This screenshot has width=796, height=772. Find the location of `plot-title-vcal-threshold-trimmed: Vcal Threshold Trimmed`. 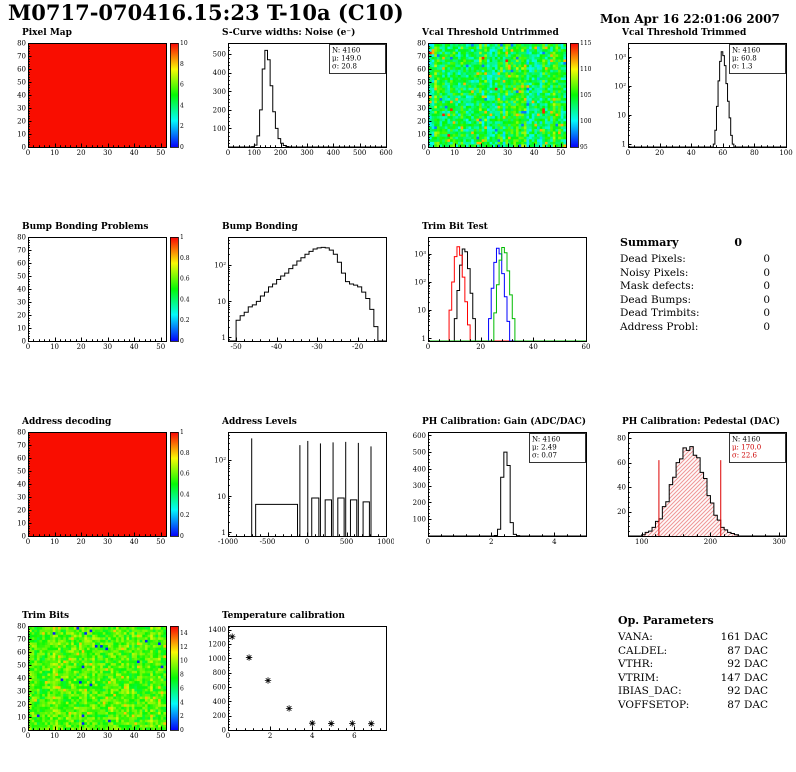

plot-title-vcal-threshold-trimmed: Vcal Threshold Trimmed is located at coordinates (684, 33).